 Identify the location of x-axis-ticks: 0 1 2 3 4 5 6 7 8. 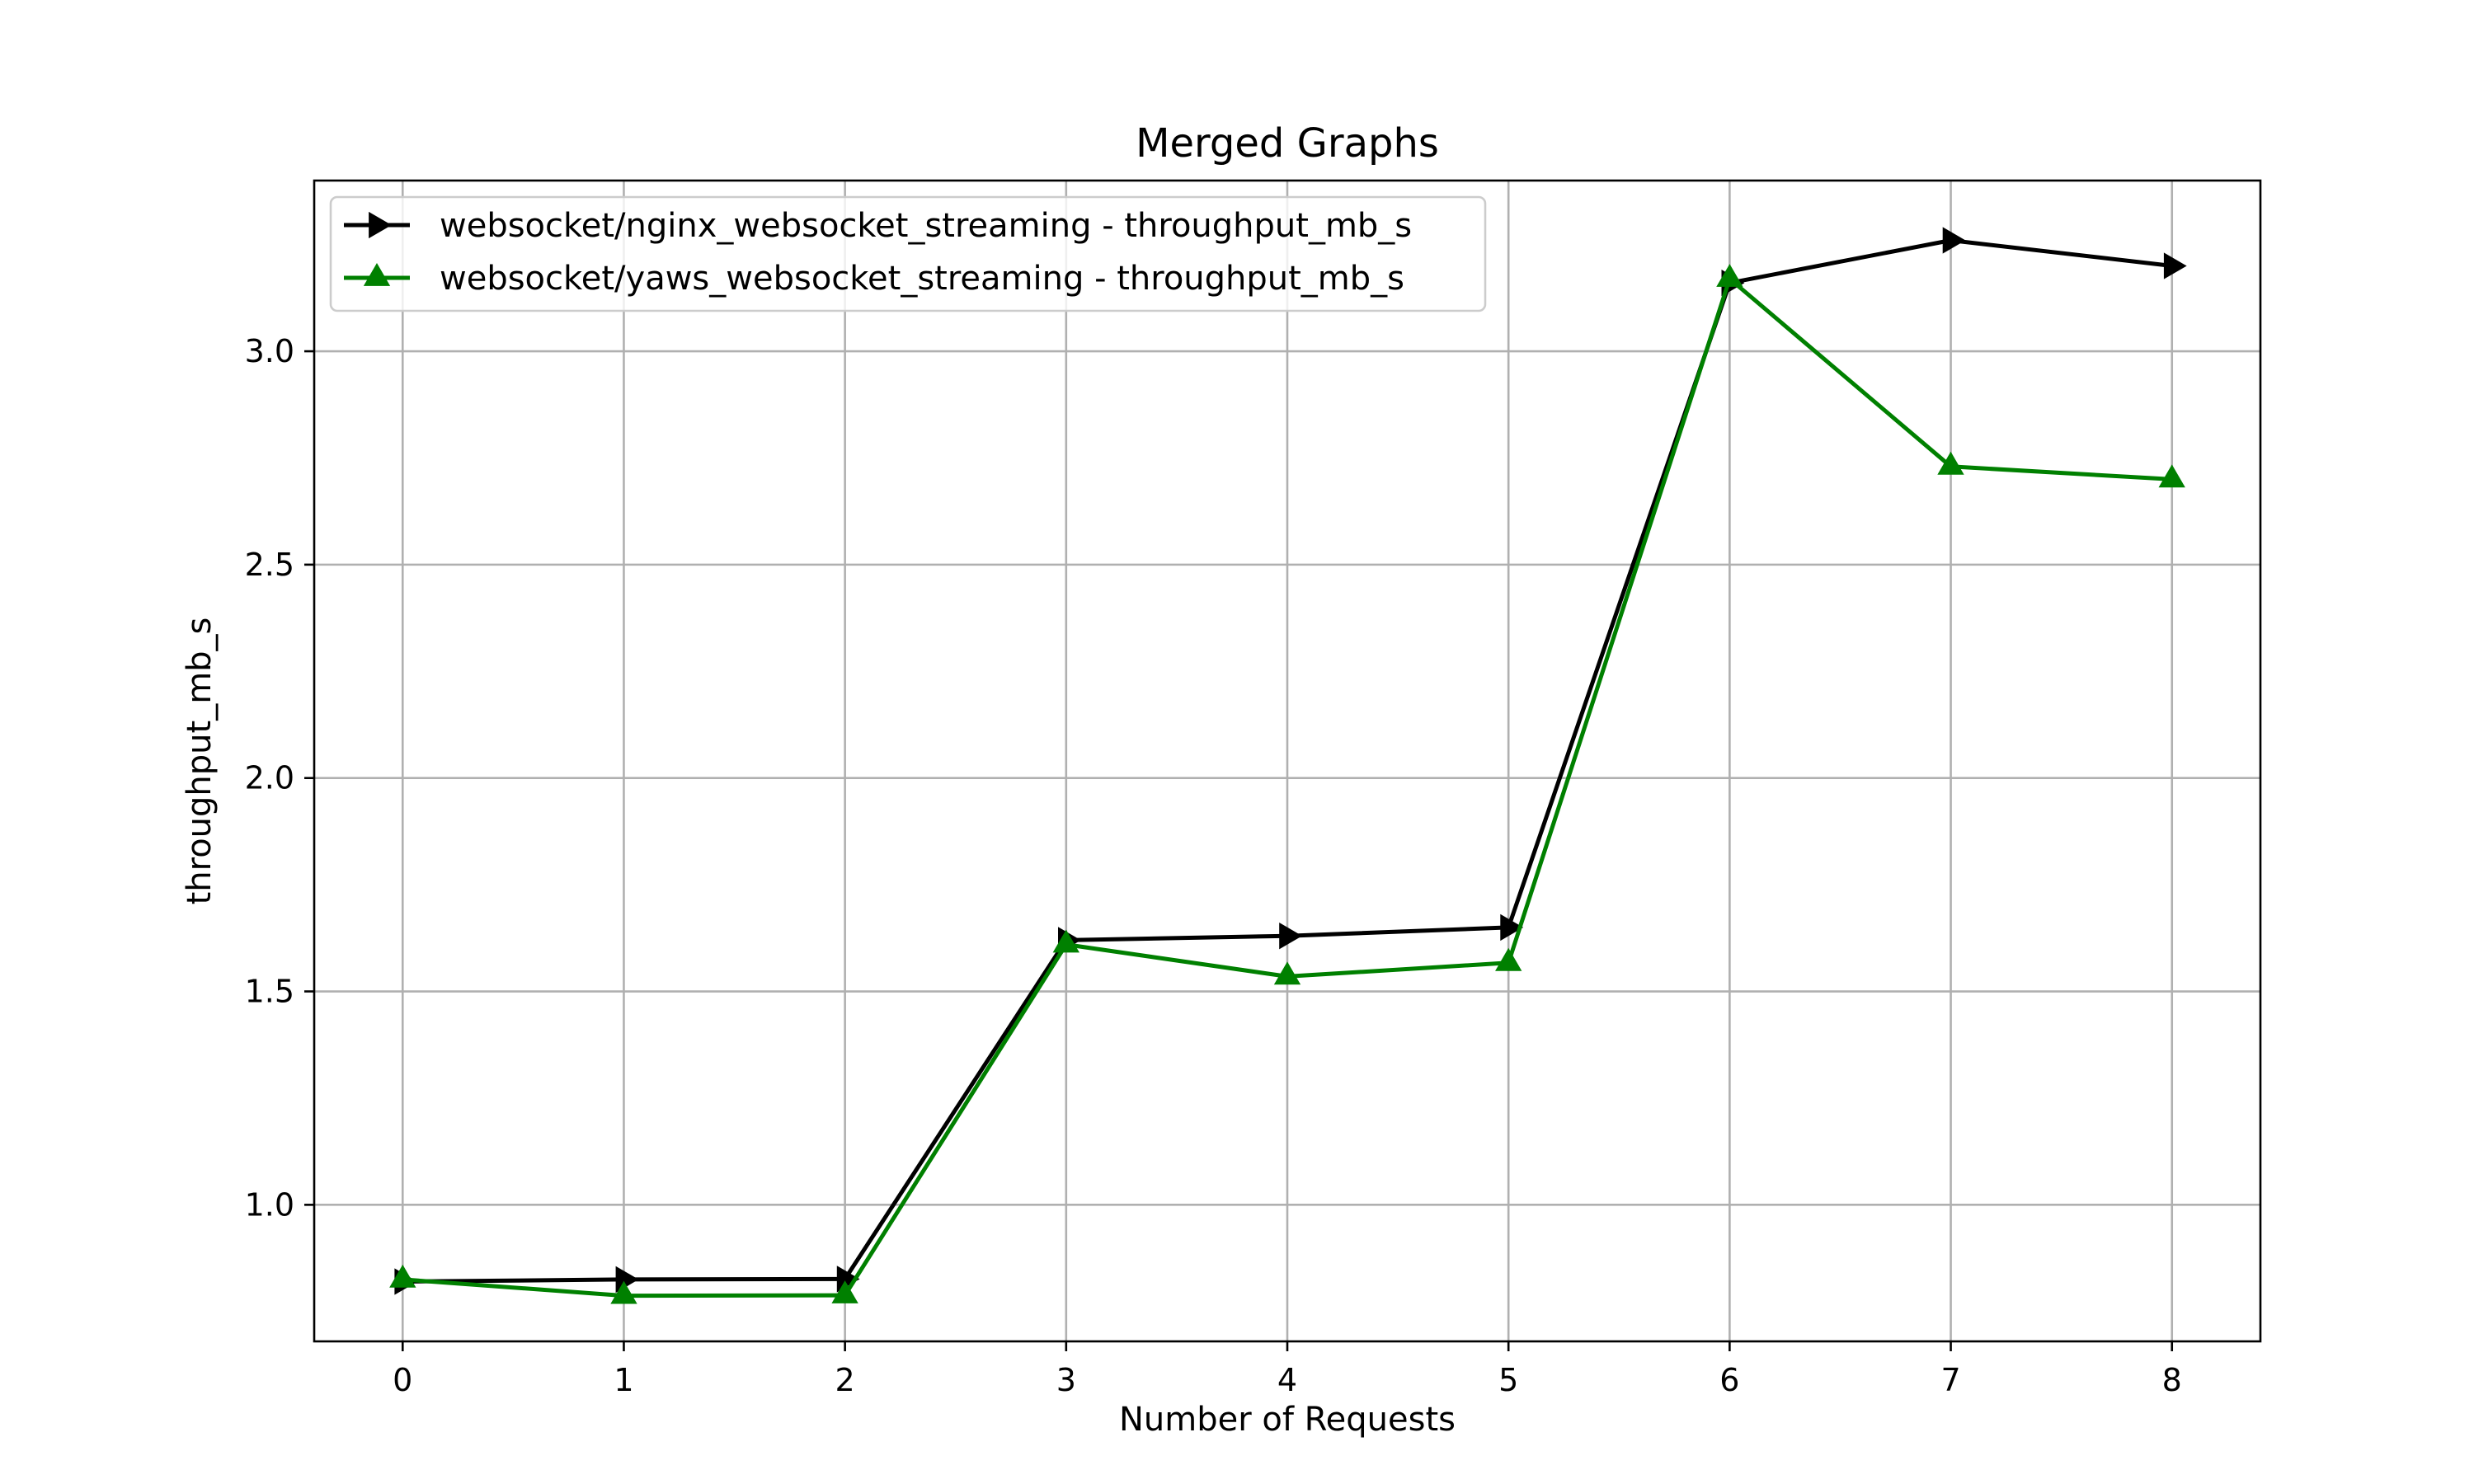
(1287, 1369).